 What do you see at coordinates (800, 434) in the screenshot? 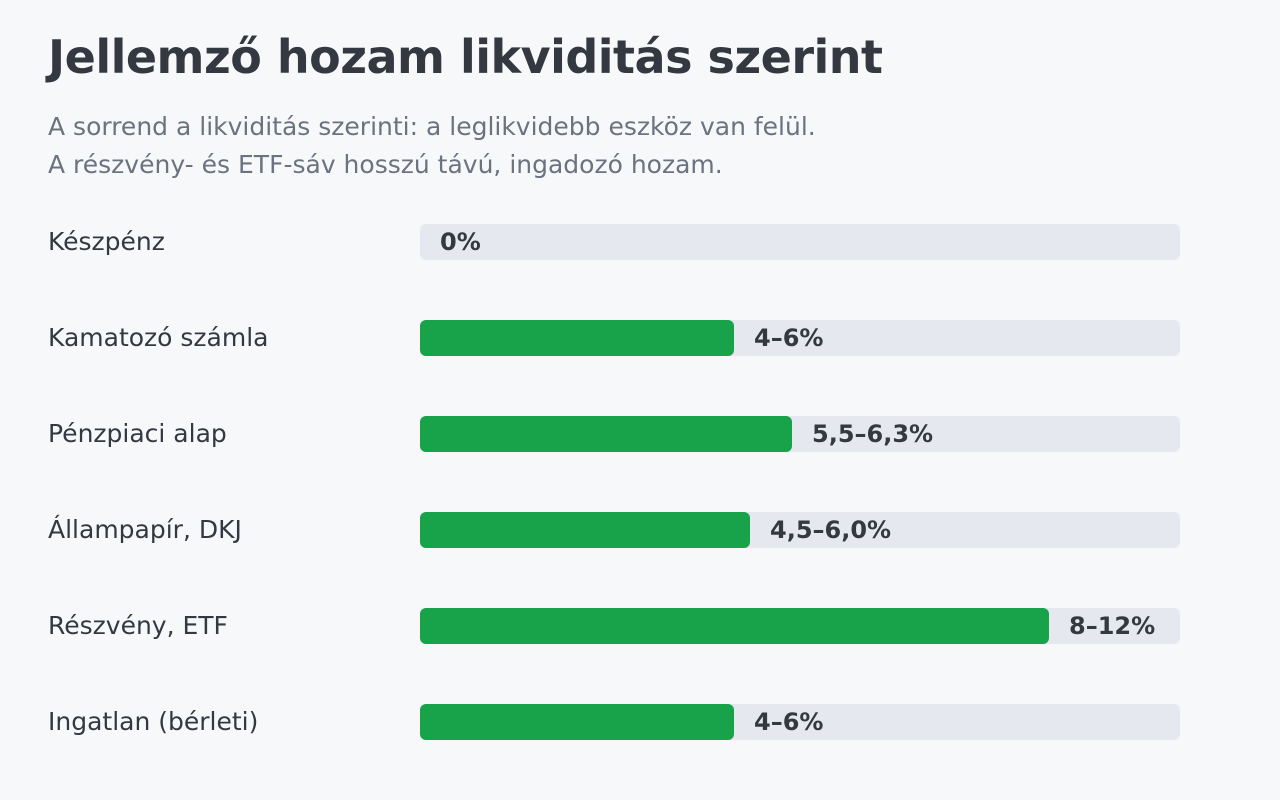
I see `bar-track: 5,5–6,3%` at bounding box center [800, 434].